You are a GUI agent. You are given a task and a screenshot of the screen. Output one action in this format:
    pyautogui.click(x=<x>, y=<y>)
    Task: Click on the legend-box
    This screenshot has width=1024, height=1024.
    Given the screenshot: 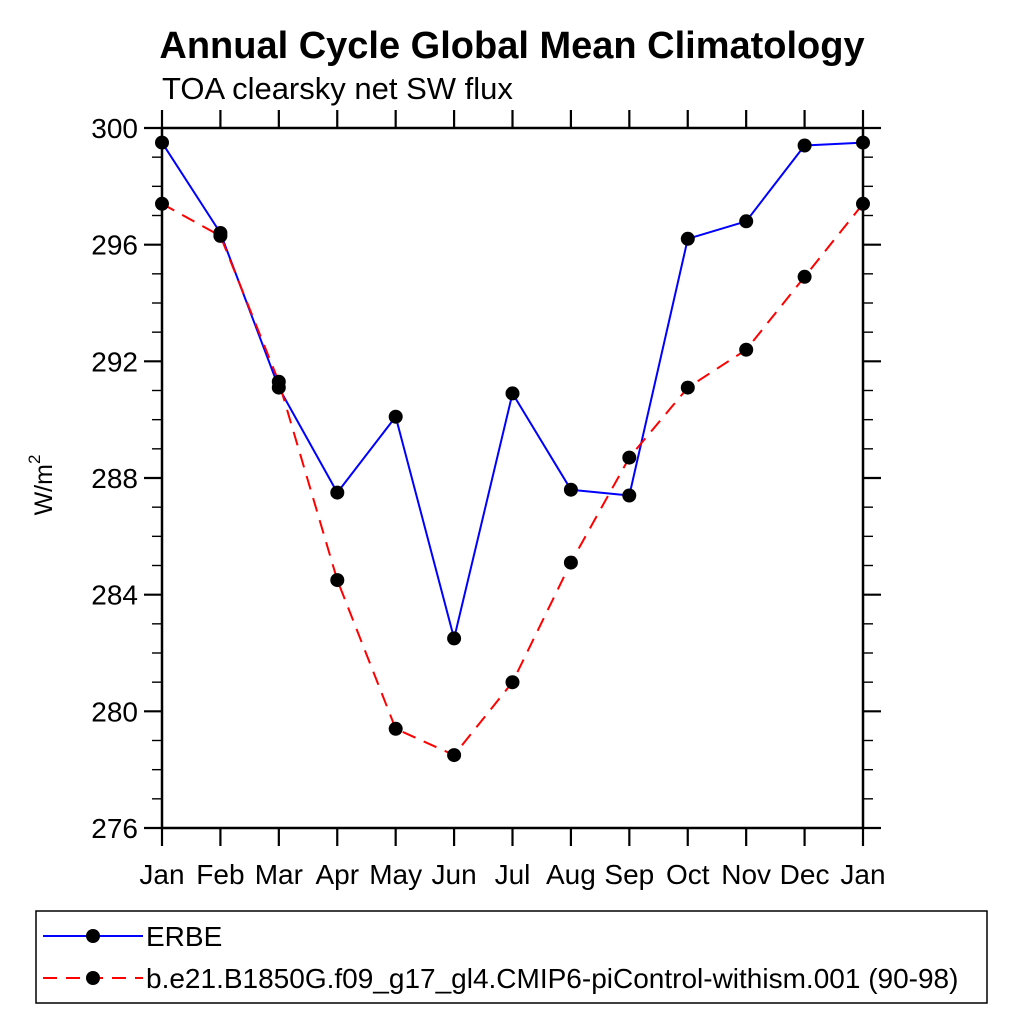 What is the action you would take?
    pyautogui.click(x=511, y=957)
    